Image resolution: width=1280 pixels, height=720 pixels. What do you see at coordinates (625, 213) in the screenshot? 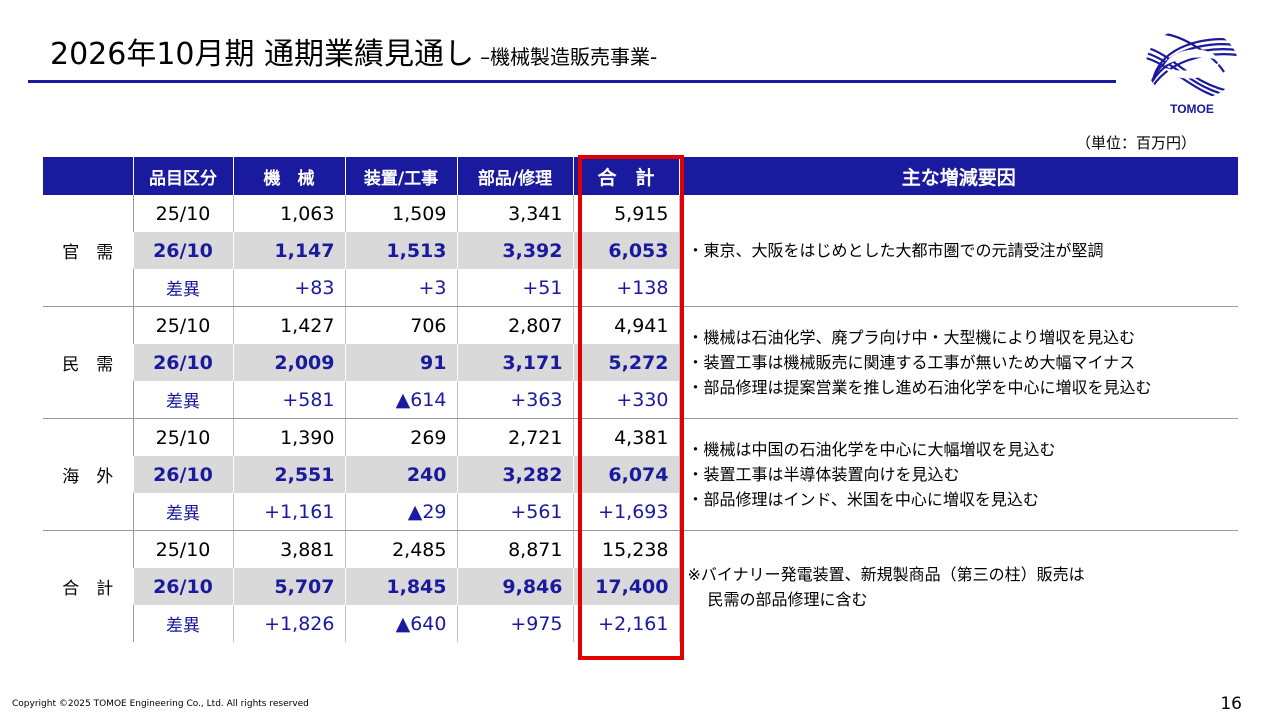
I see `total-cell: 5,915` at bounding box center [625, 213].